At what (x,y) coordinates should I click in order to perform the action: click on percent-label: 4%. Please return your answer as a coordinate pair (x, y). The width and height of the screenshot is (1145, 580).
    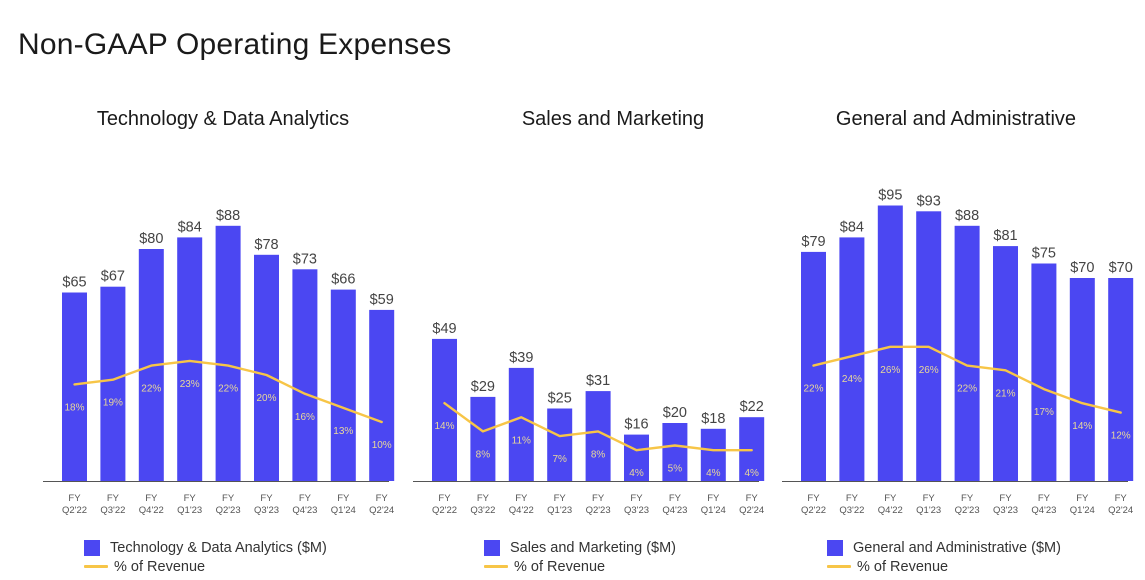
    Looking at the image, I should click on (713, 473).